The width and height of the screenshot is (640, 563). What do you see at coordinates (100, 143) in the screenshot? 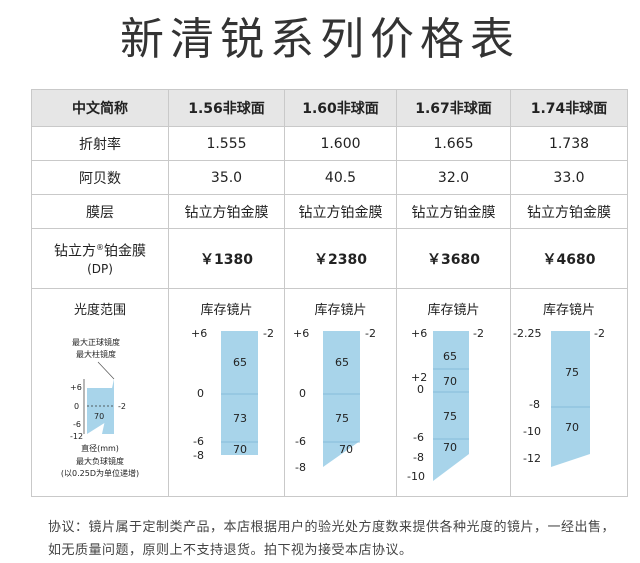
I see `row-label: 折射率` at bounding box center [100, 143].